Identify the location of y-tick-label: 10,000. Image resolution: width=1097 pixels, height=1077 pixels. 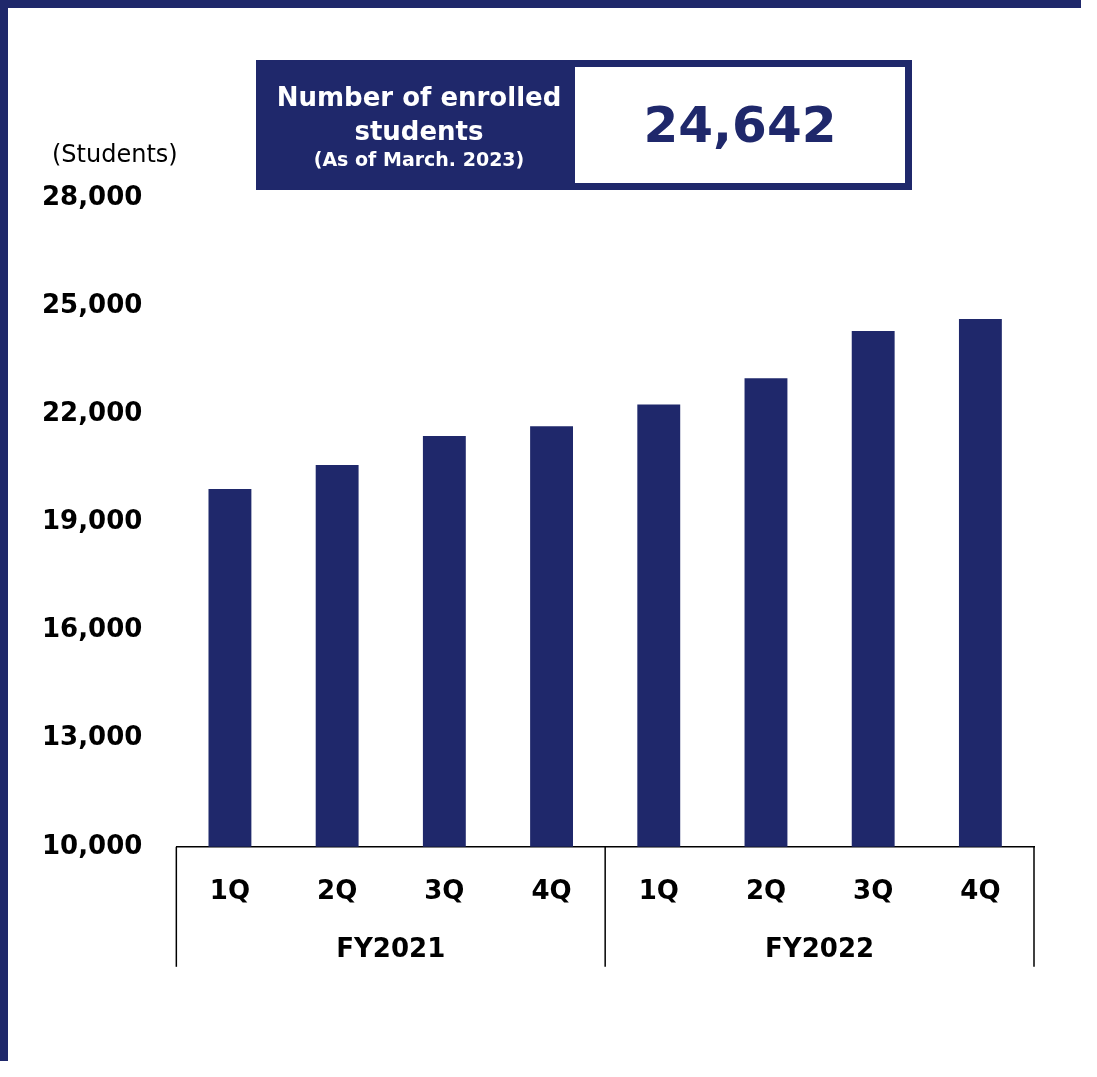
(92, 844).